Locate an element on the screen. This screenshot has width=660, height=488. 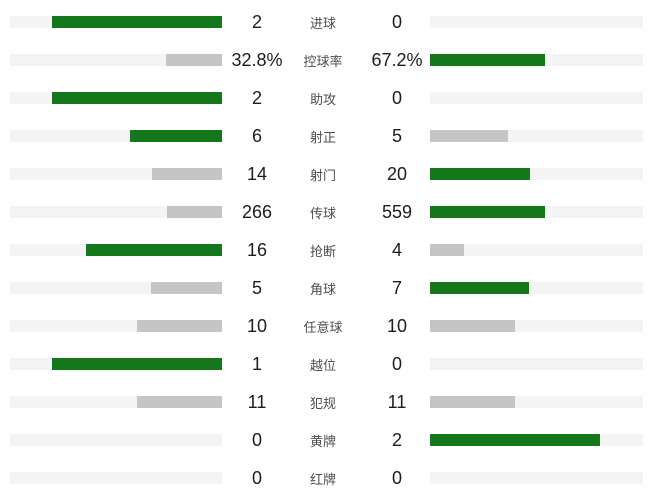
away-stat-value: 10 is located at coordinates (397, 325).